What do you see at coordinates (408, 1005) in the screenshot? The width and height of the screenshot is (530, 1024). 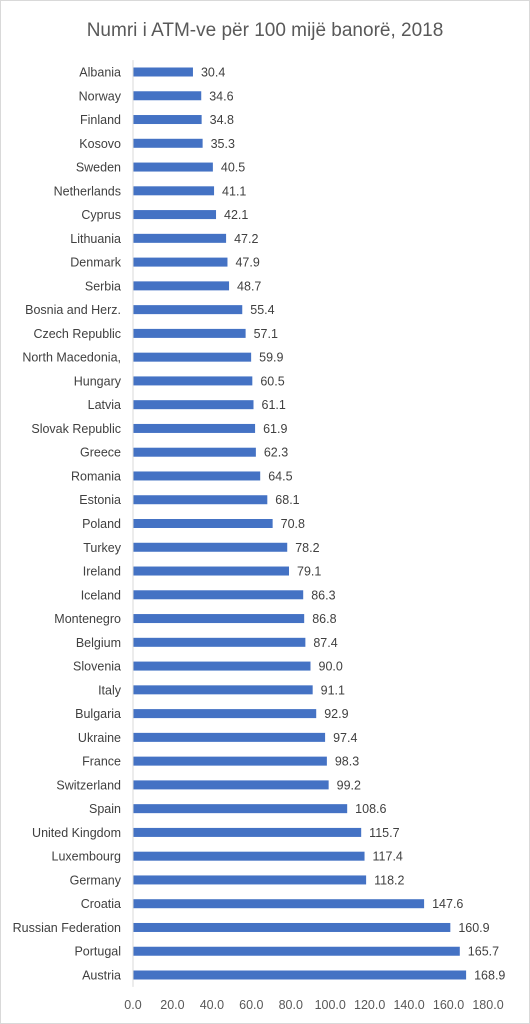 I see `x-tick-label: 140.0` at bounding box center [408, 1005].